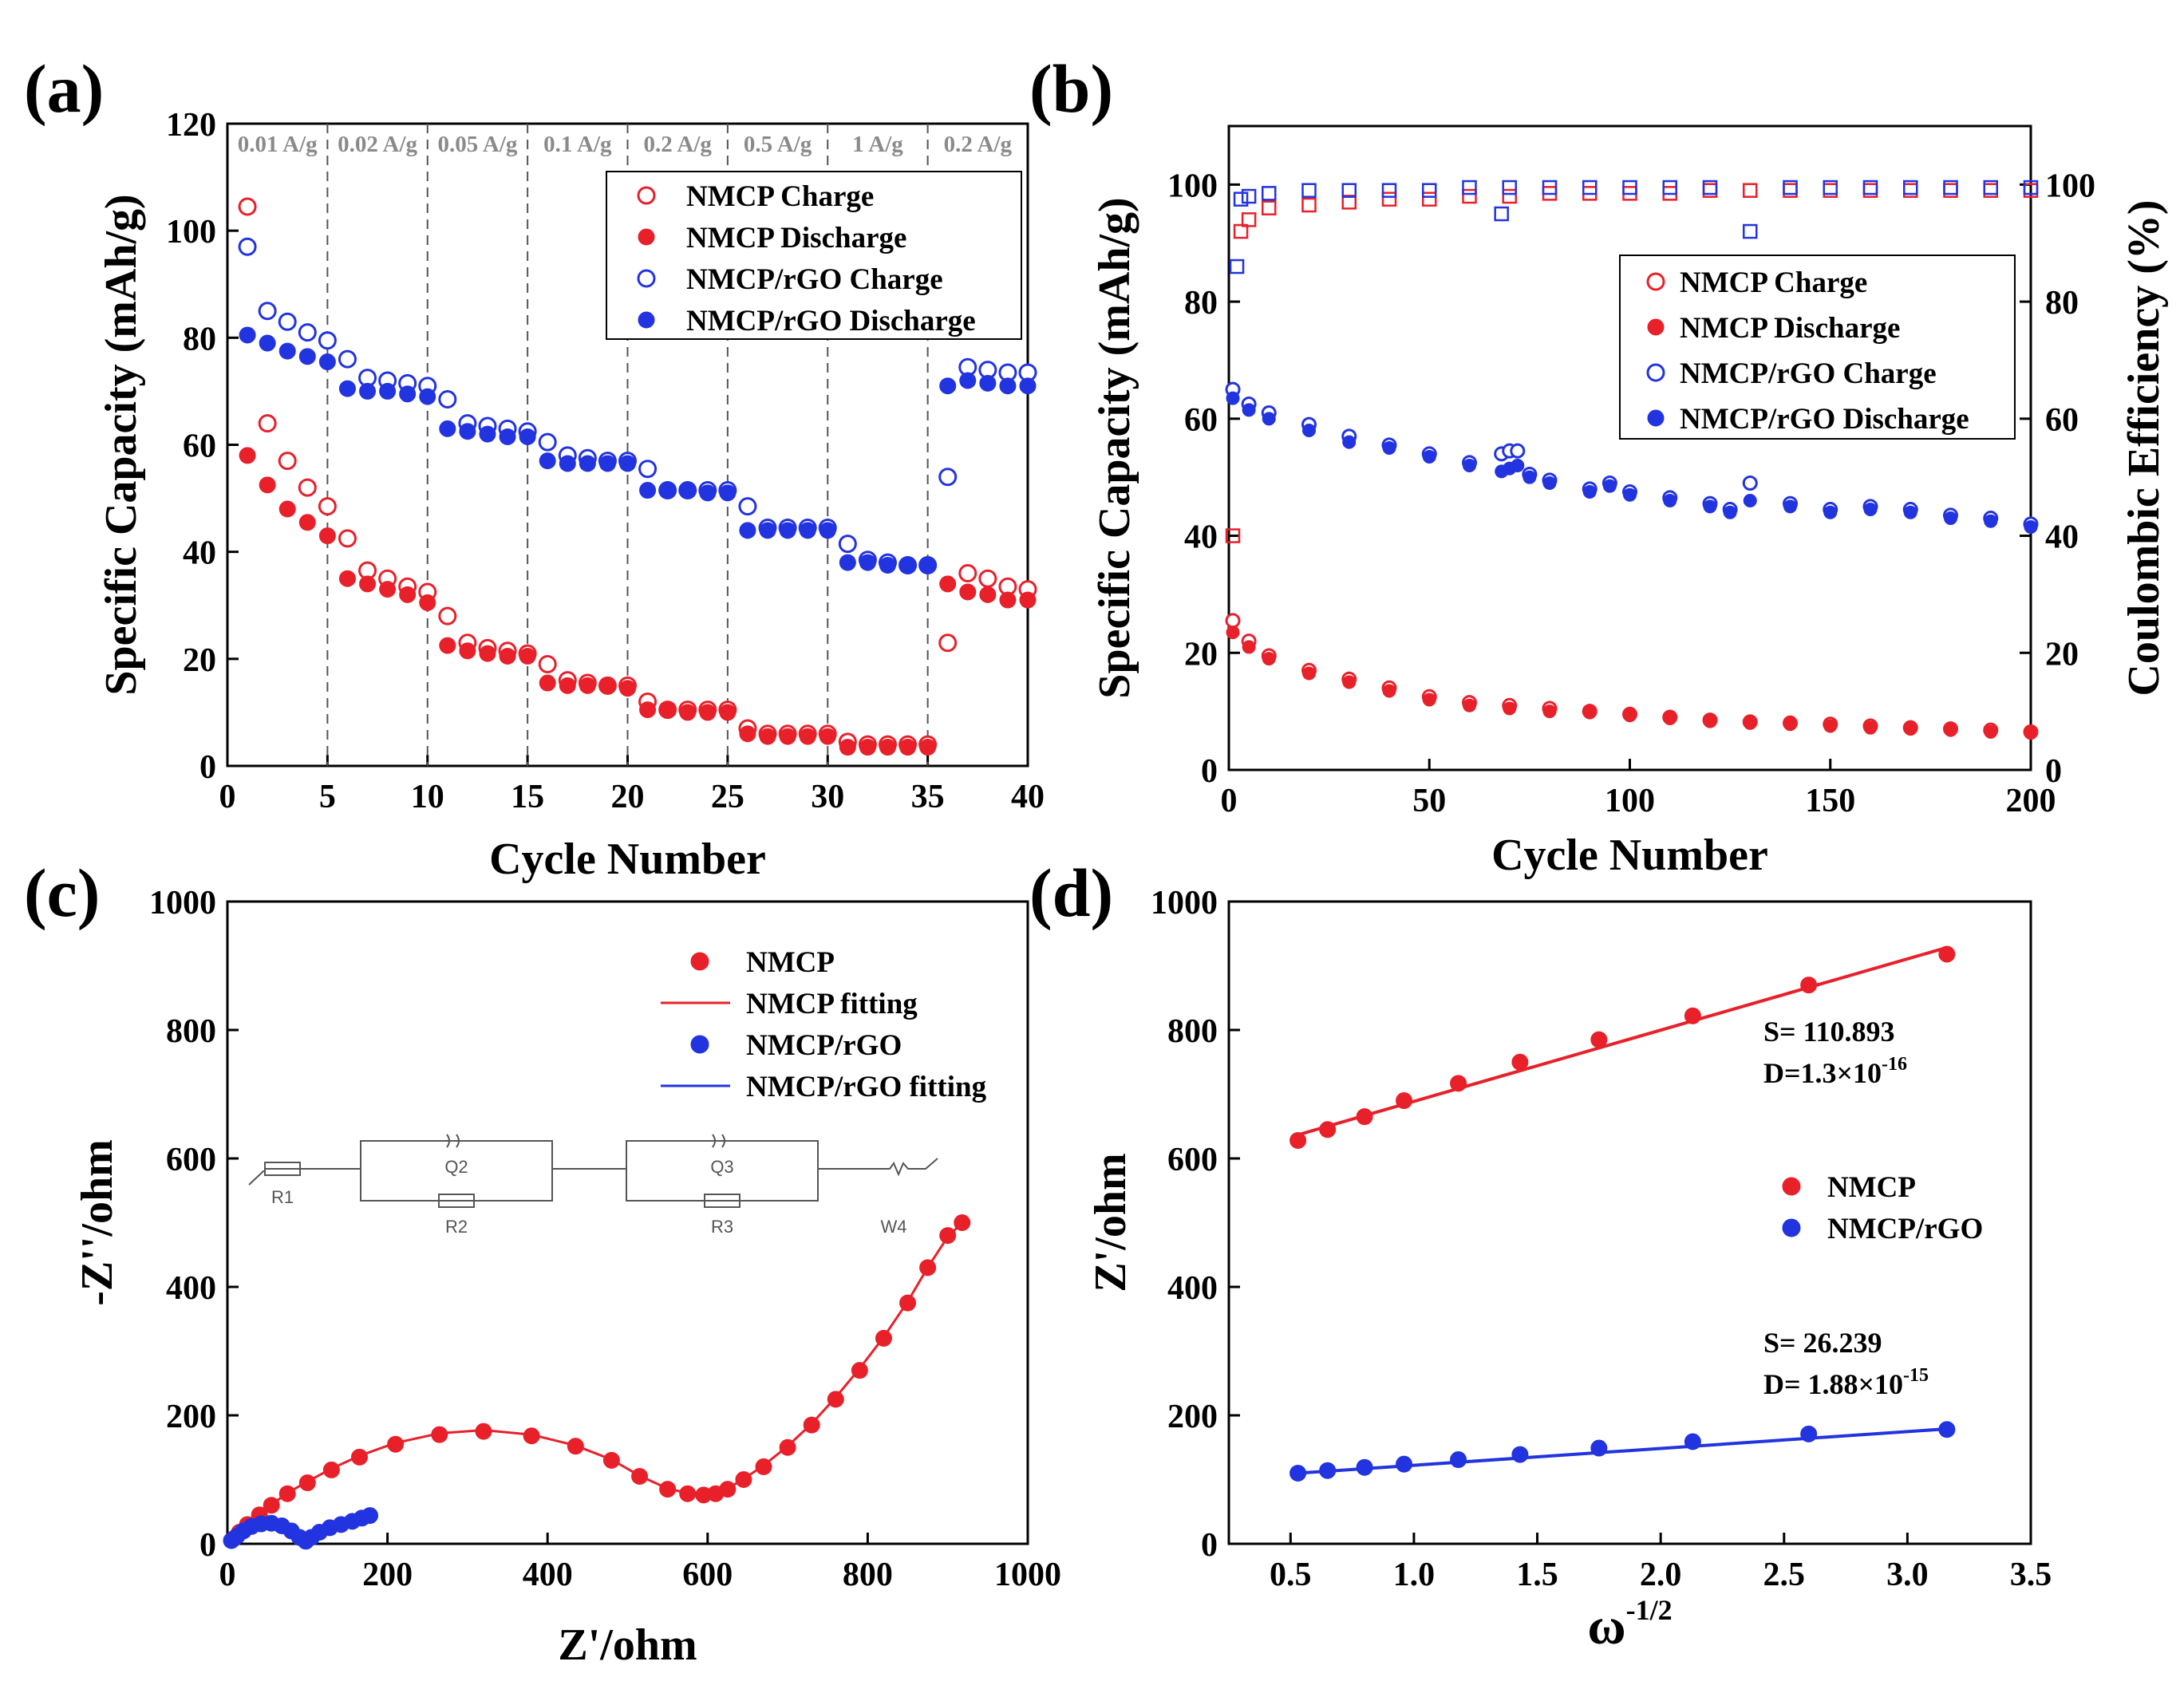  Describe the element at coordinates (814, 279) in the screenshot. I see `legend-label: NMCP/rGO Charge` at that location.